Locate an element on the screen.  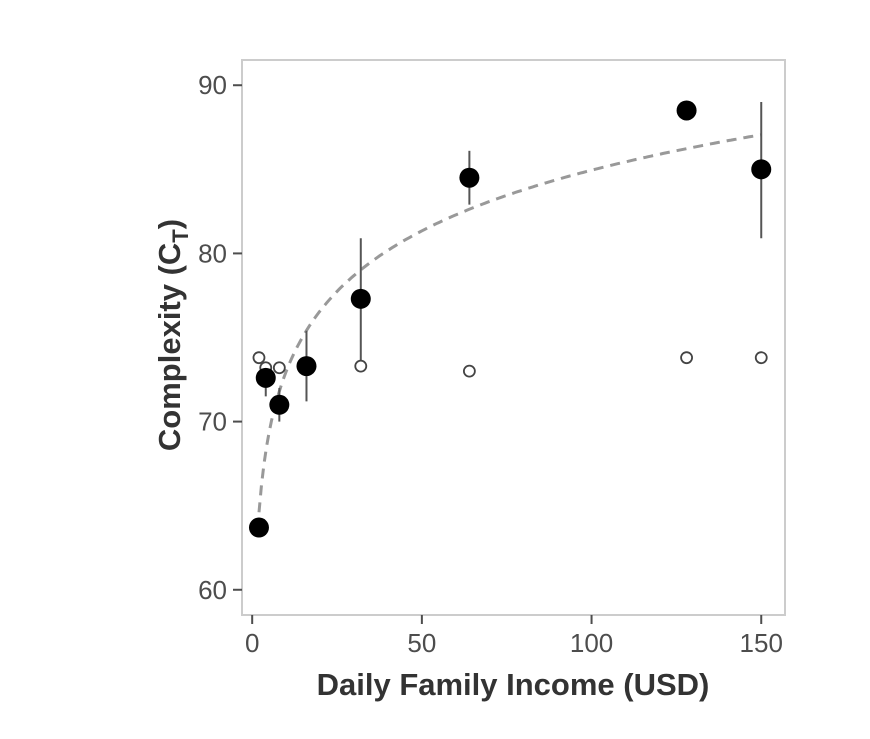
y-axis-title: Complexity (CT) is located at coordinates (172, 335).